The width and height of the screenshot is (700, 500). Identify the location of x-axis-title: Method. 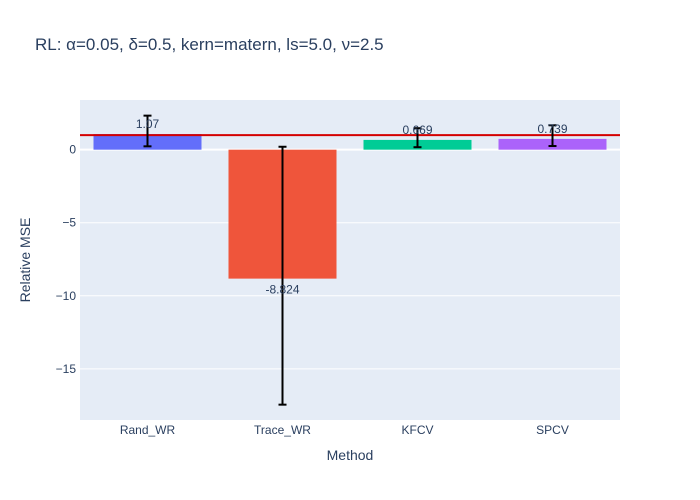
(350, 455).